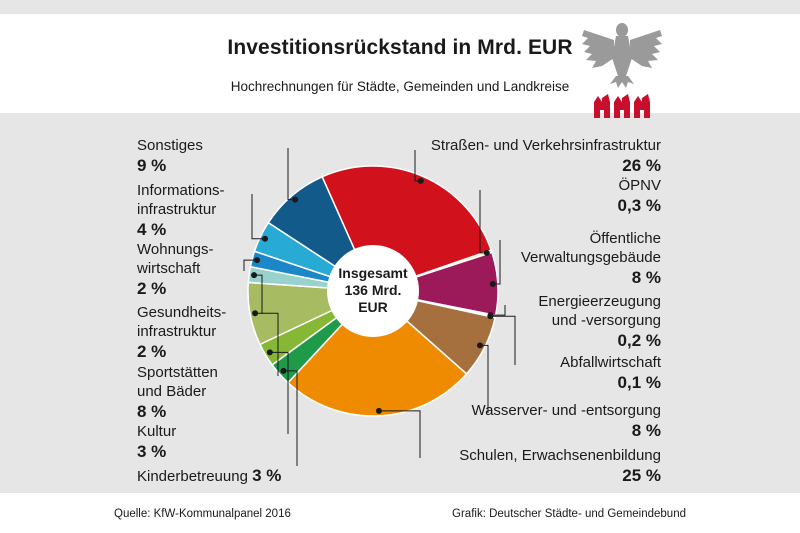 The image size is (800, 533). I want to click on slice-label-text: Kinderbetreuung, so click(195, 476).